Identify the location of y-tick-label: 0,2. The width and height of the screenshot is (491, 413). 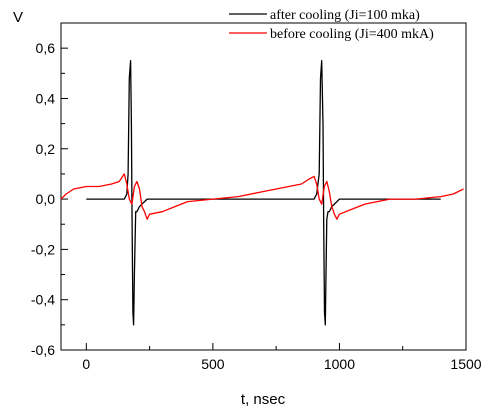
(46, 149).